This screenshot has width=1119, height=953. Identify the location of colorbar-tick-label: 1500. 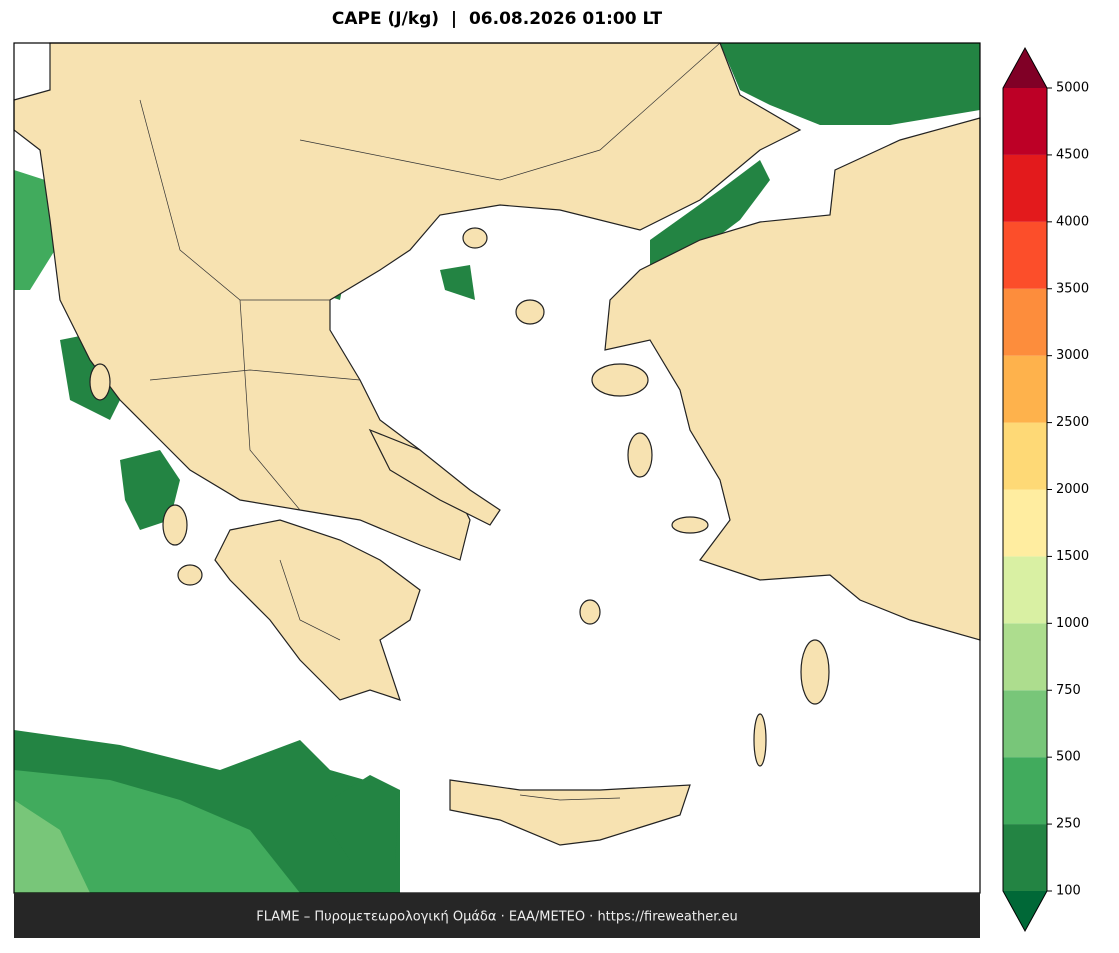
(1072, 556).